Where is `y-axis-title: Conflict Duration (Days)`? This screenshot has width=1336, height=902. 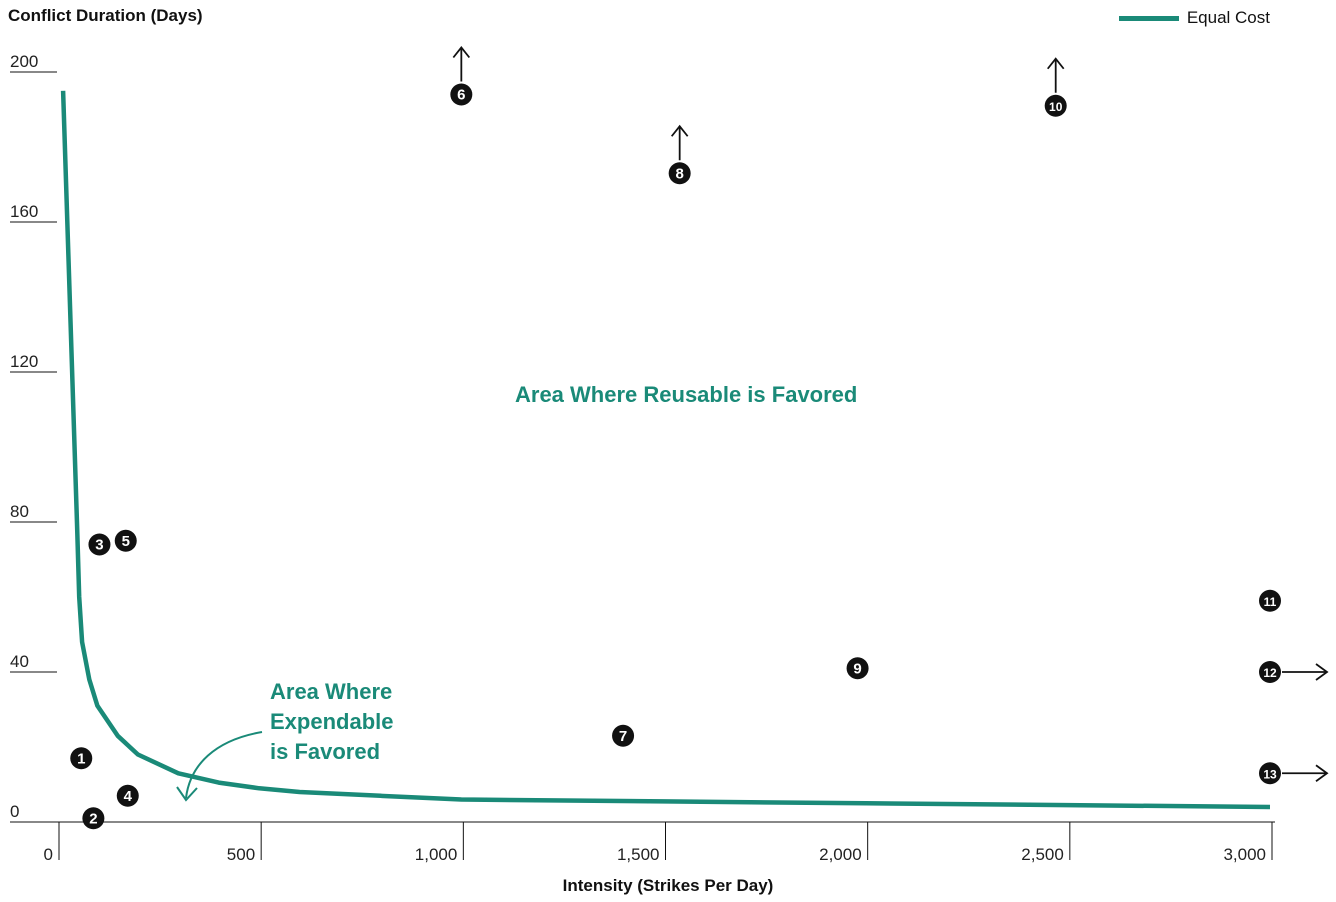 y-axis-title: Conflict Duration (Days) is located at coordinates (105, 15).